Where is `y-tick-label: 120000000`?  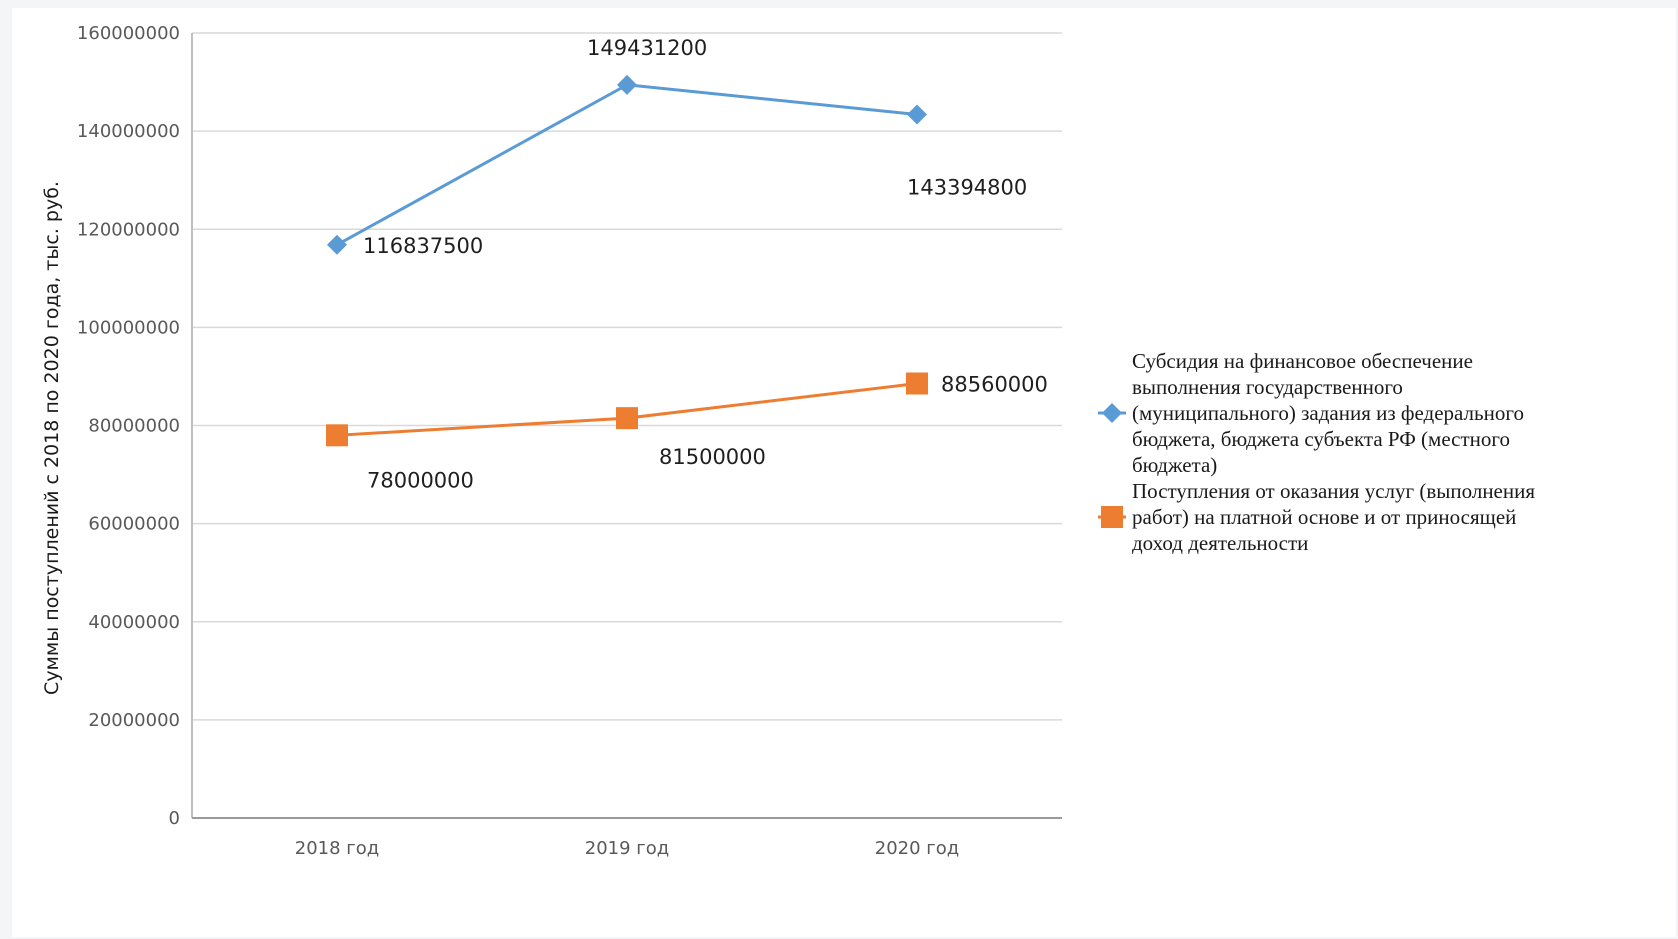 y-tick-label: 120000000 is located at coordinates (128, 229).